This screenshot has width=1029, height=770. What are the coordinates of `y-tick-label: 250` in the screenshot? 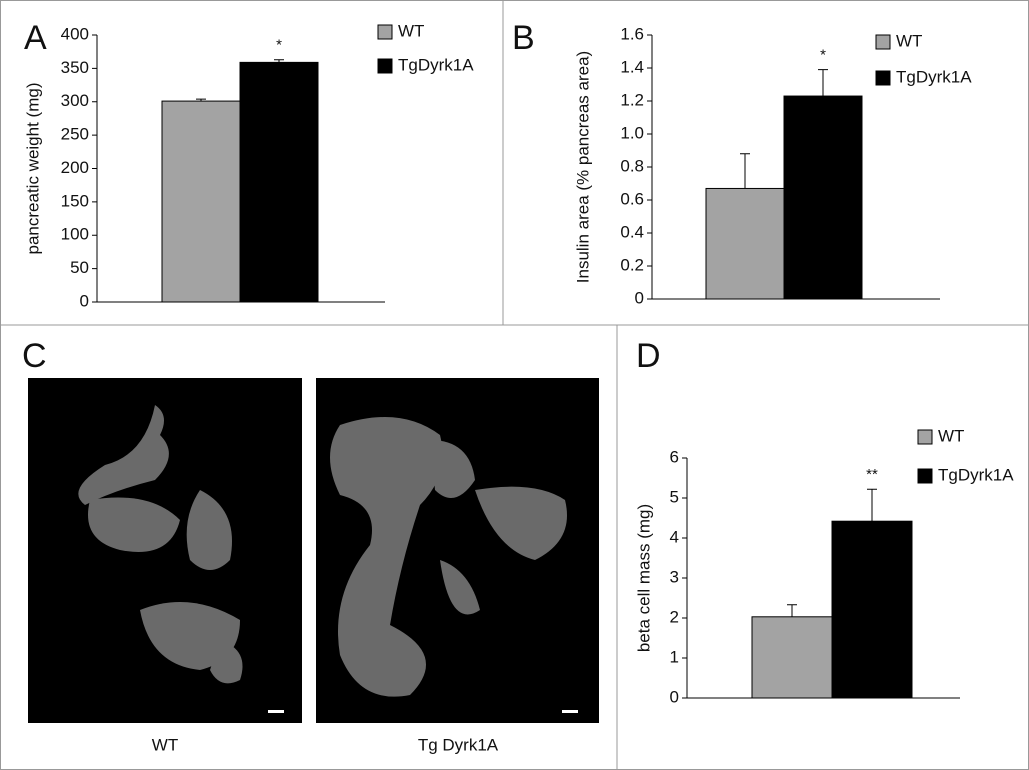 It's located at (75, 134).